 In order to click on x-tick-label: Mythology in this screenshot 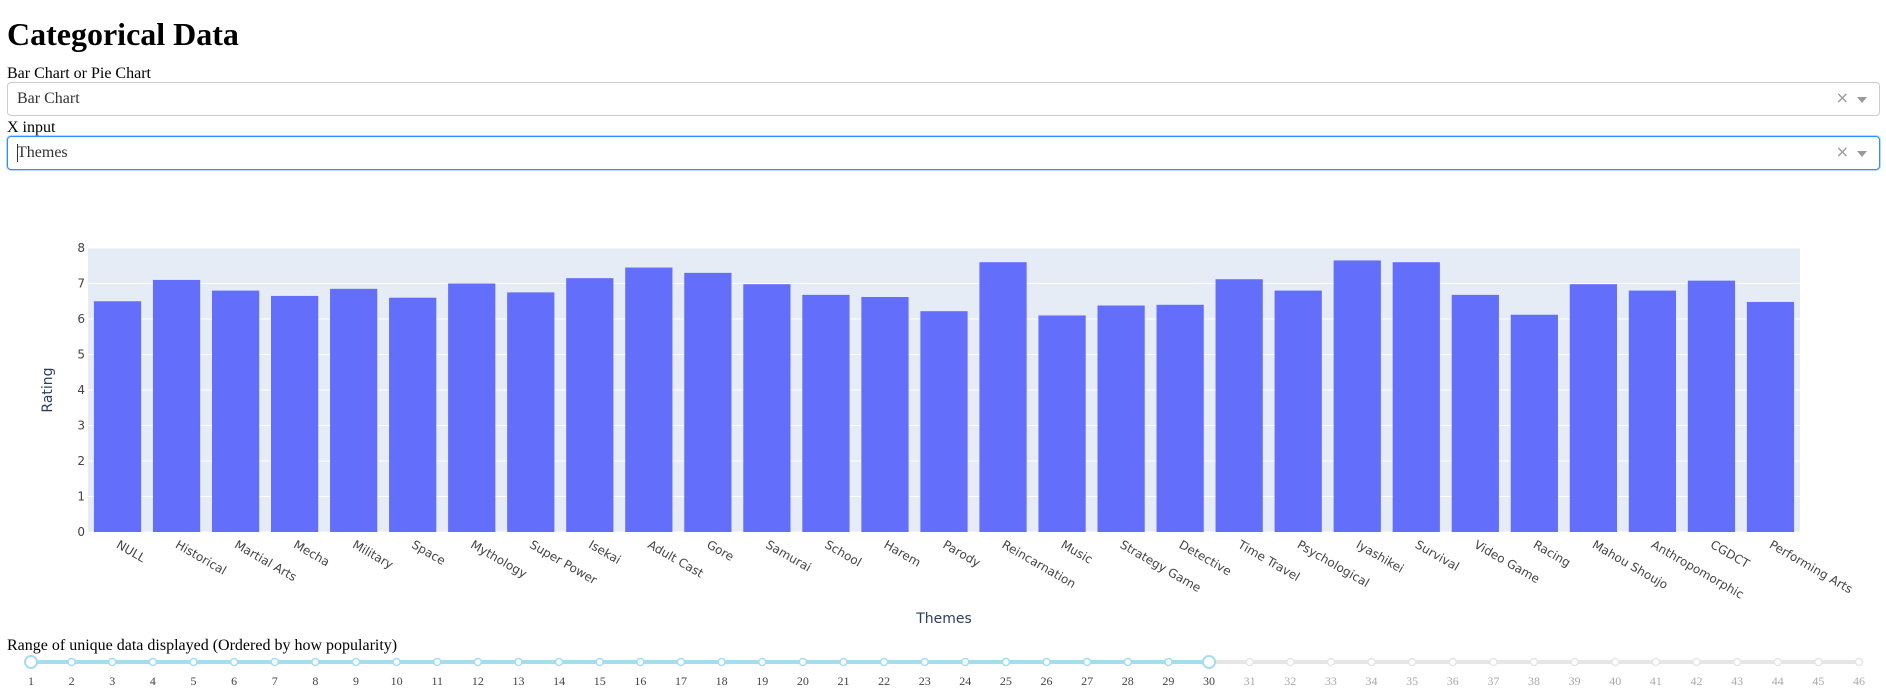, I will do `click(498, 558)`.